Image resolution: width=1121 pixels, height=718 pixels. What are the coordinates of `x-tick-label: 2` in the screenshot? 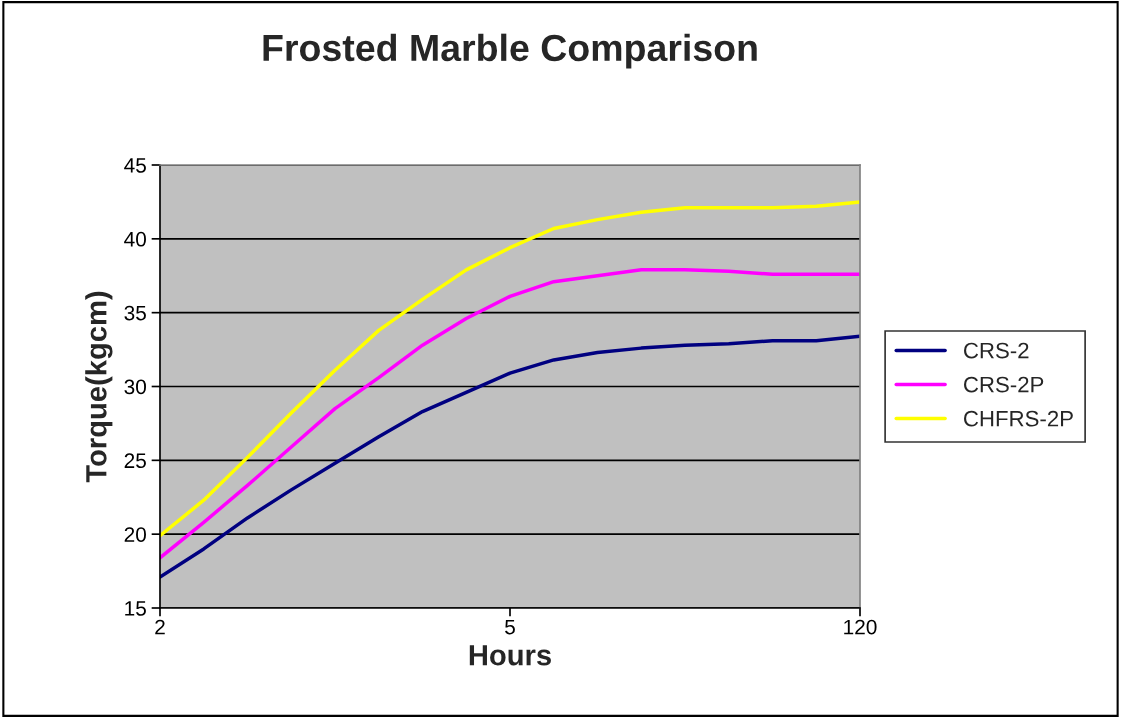 It's located at (160, 627).